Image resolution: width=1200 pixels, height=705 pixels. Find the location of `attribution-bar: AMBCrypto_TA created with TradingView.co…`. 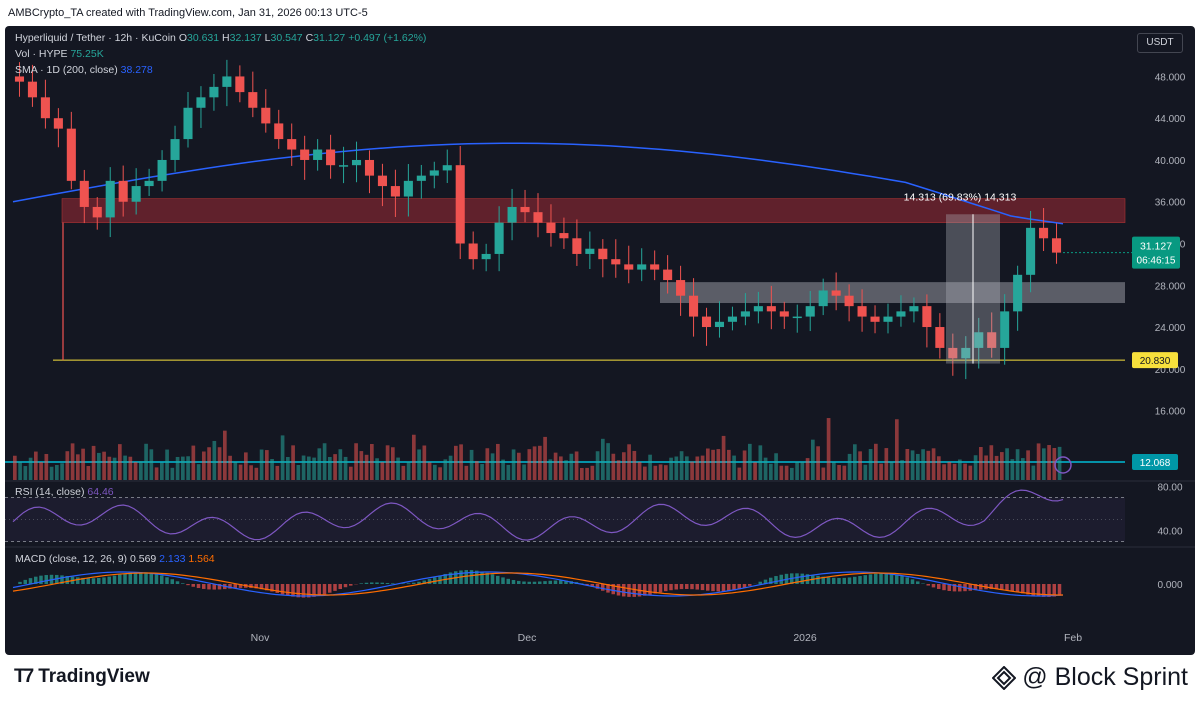

attribution-bar: AMBCrypto_TA created with TradingView.co… is located at coordinates (188, 13).